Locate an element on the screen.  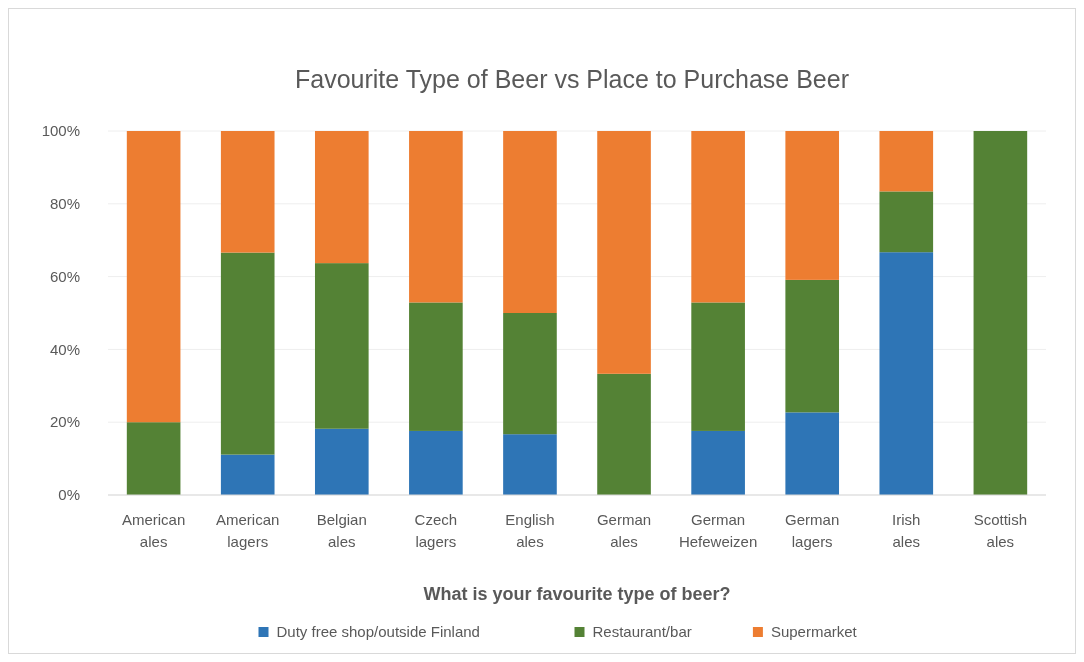
x-tick-label: Scottish ales is located at coordinates (1000, 530).